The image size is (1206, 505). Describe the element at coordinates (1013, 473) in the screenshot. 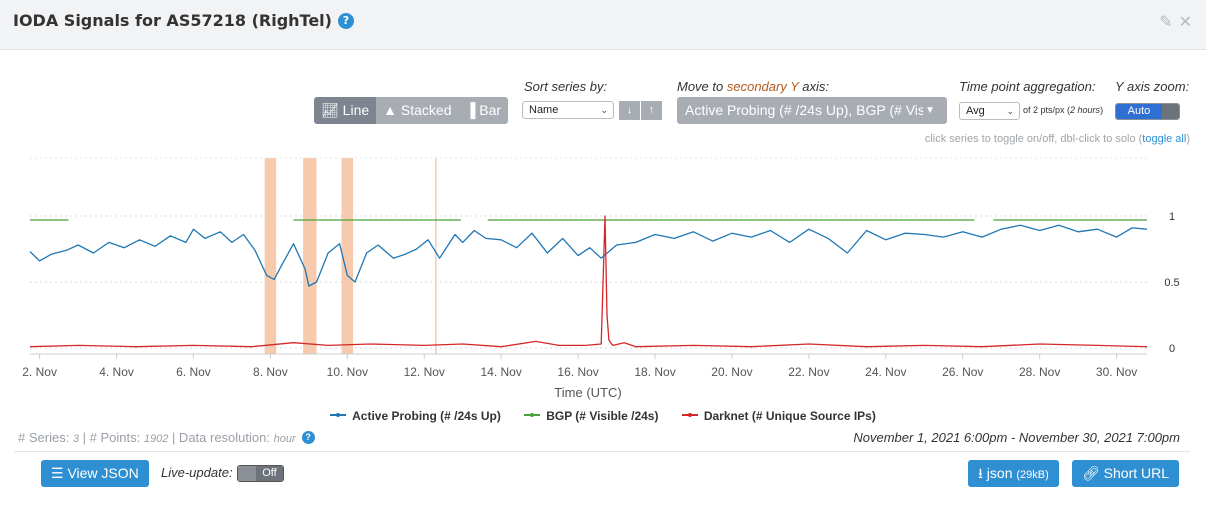

I see `json-download-button: ⭳ json (29kB)` at that location.